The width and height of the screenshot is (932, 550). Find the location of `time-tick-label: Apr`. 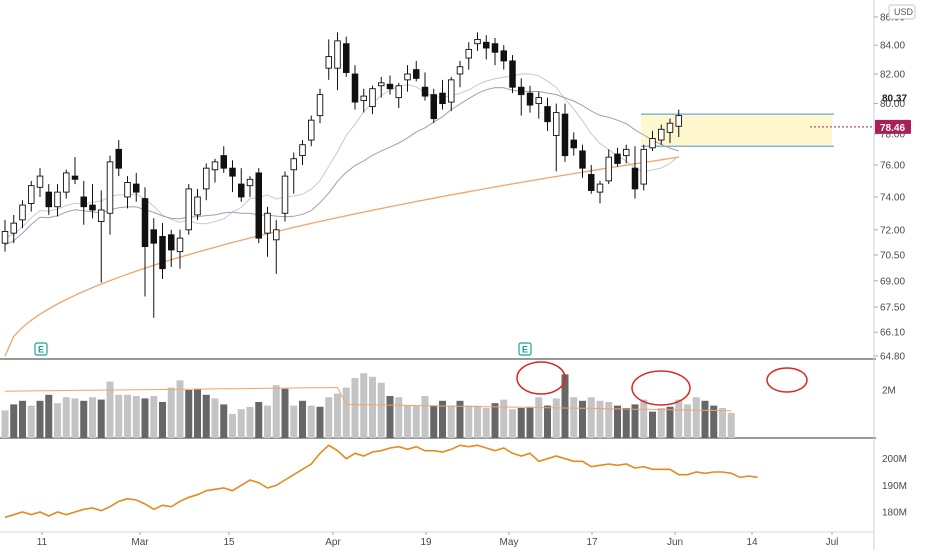

time-tick-label: Apr is located at coordinates (333, 542).